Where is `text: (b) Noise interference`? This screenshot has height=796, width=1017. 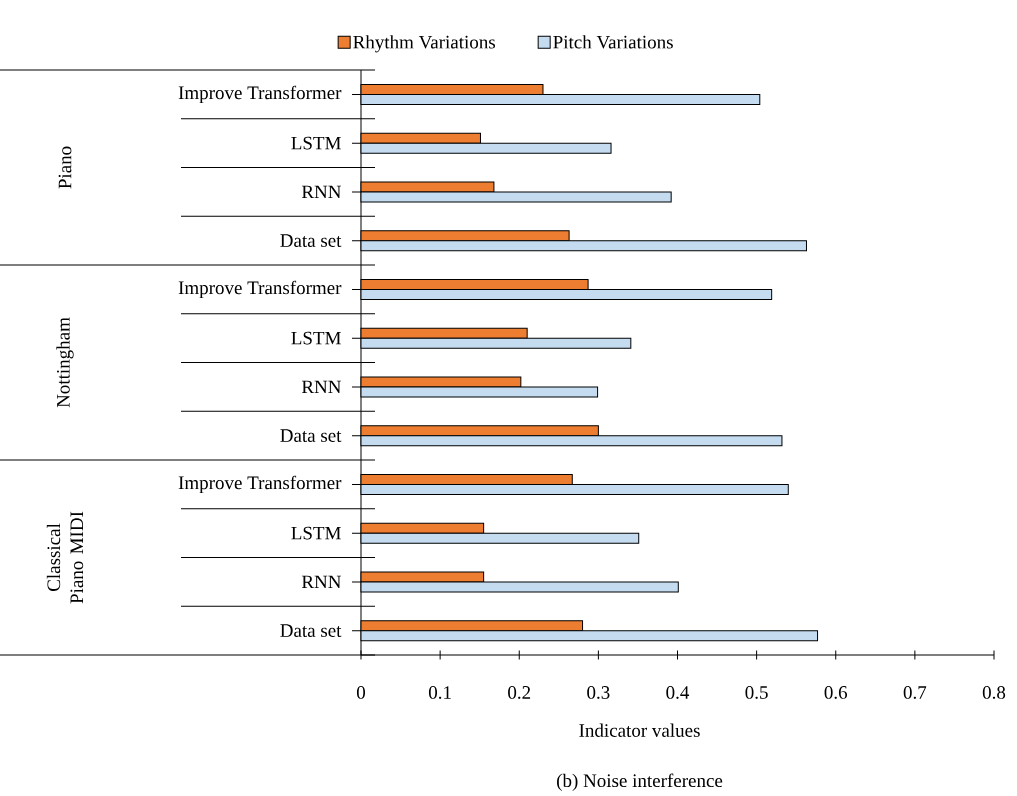 text: (b) Noise interference is located at coordinates (640, 782).